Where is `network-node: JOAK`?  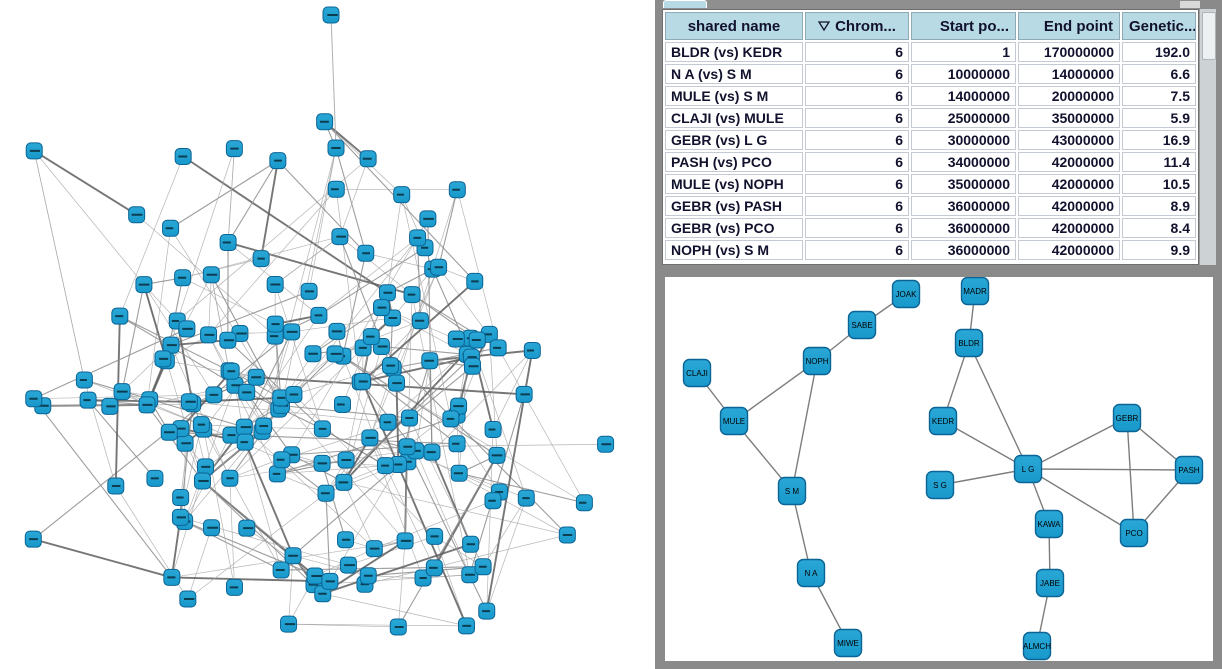 network-node: JOAK is located at coordinates (906, 294).